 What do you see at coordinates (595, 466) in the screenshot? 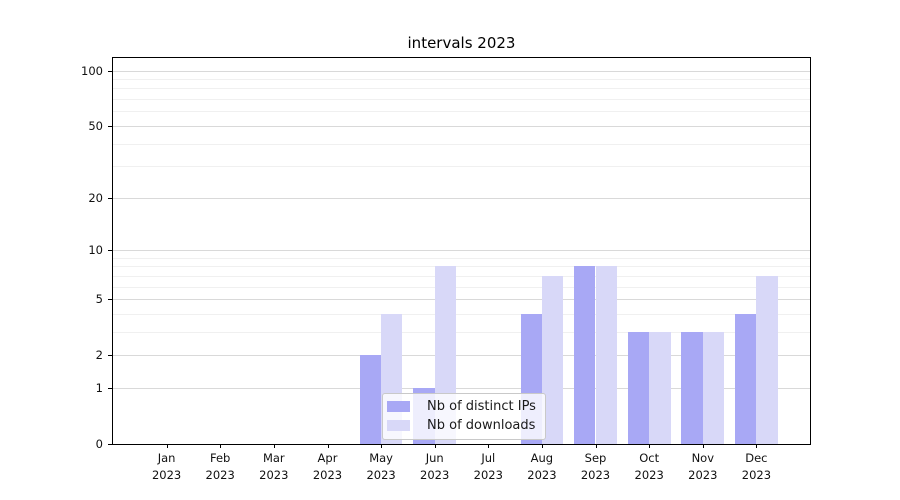
I see `x-tick-label: Sep 2023` at bounding box center [595, 466].